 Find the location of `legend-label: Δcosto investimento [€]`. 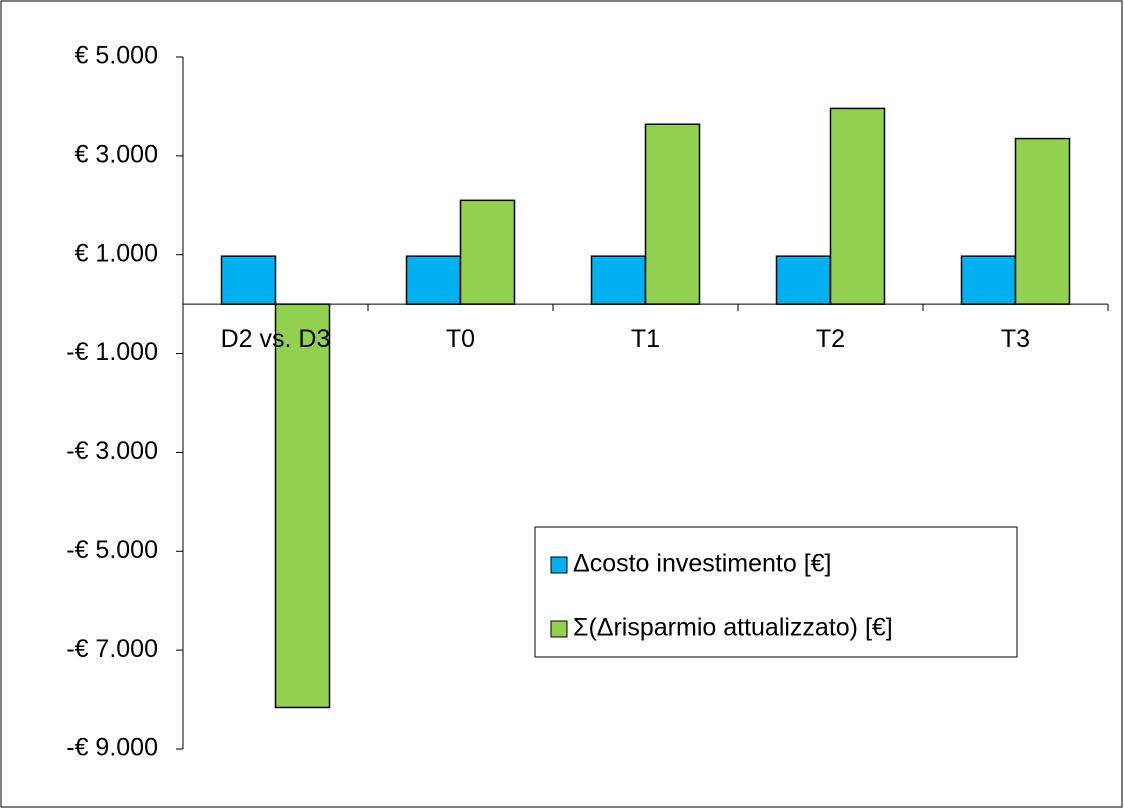

legend-label: Δcosto investimento [€] is located at coordinates (702, 564).